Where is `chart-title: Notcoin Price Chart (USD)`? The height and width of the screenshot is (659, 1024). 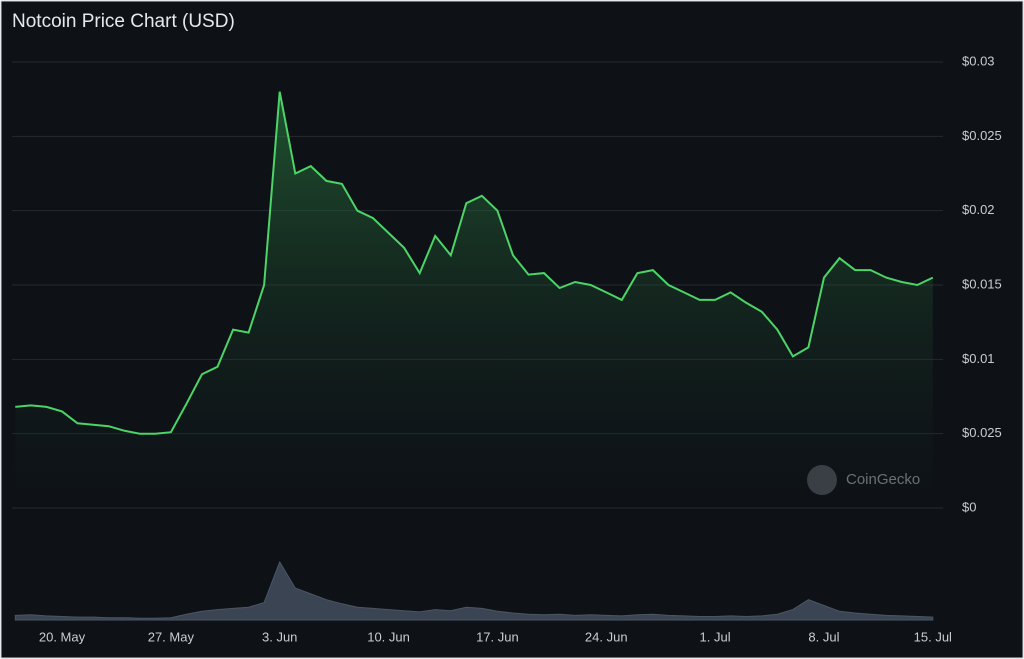 chart-title: Notcoin Price Chart (USD) is located at coordinates (123, 21).